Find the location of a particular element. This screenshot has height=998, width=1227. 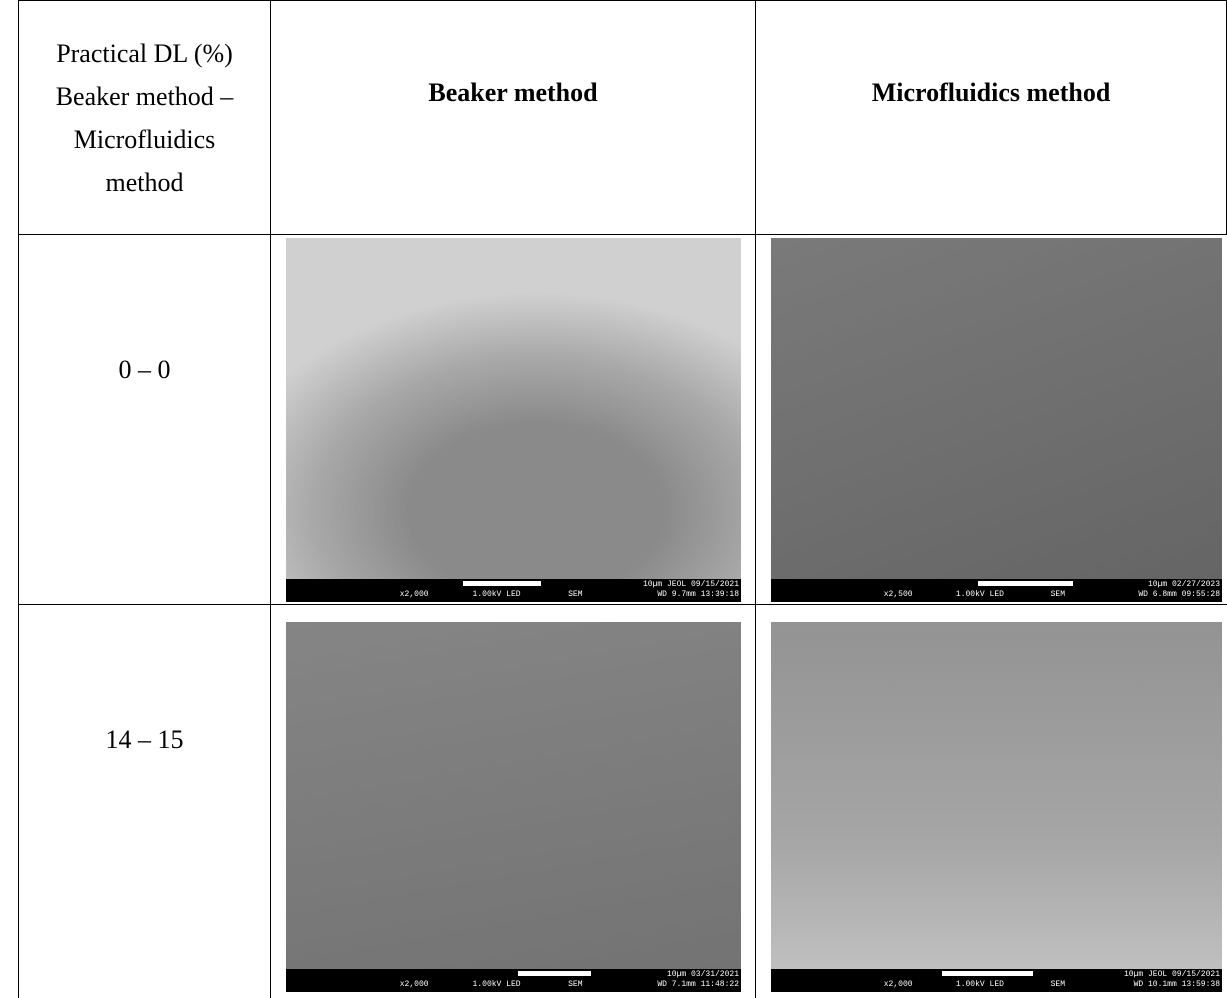

info-text: 10µm 02/27/2023 is located at coordinates (1183, 584).